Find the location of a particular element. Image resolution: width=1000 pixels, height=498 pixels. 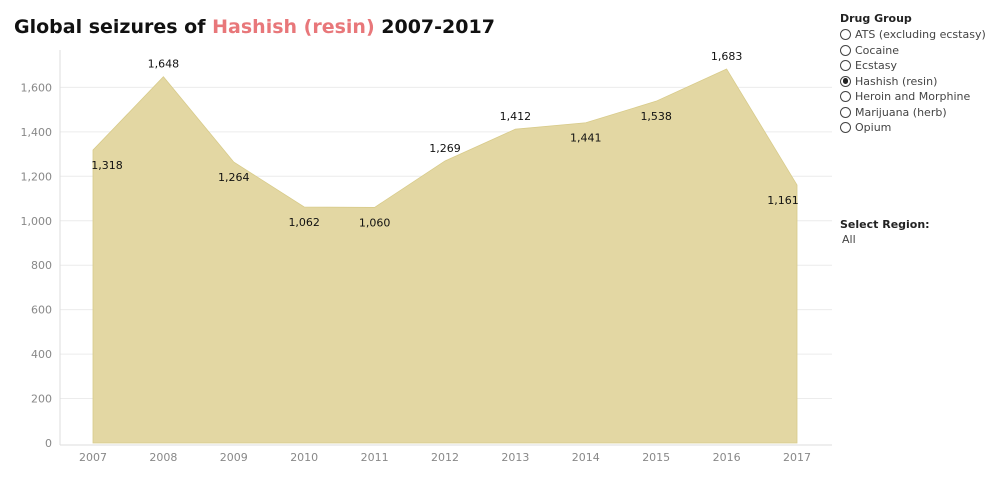

y-tick-label: 1,200 is located at coordinates (37, 176).